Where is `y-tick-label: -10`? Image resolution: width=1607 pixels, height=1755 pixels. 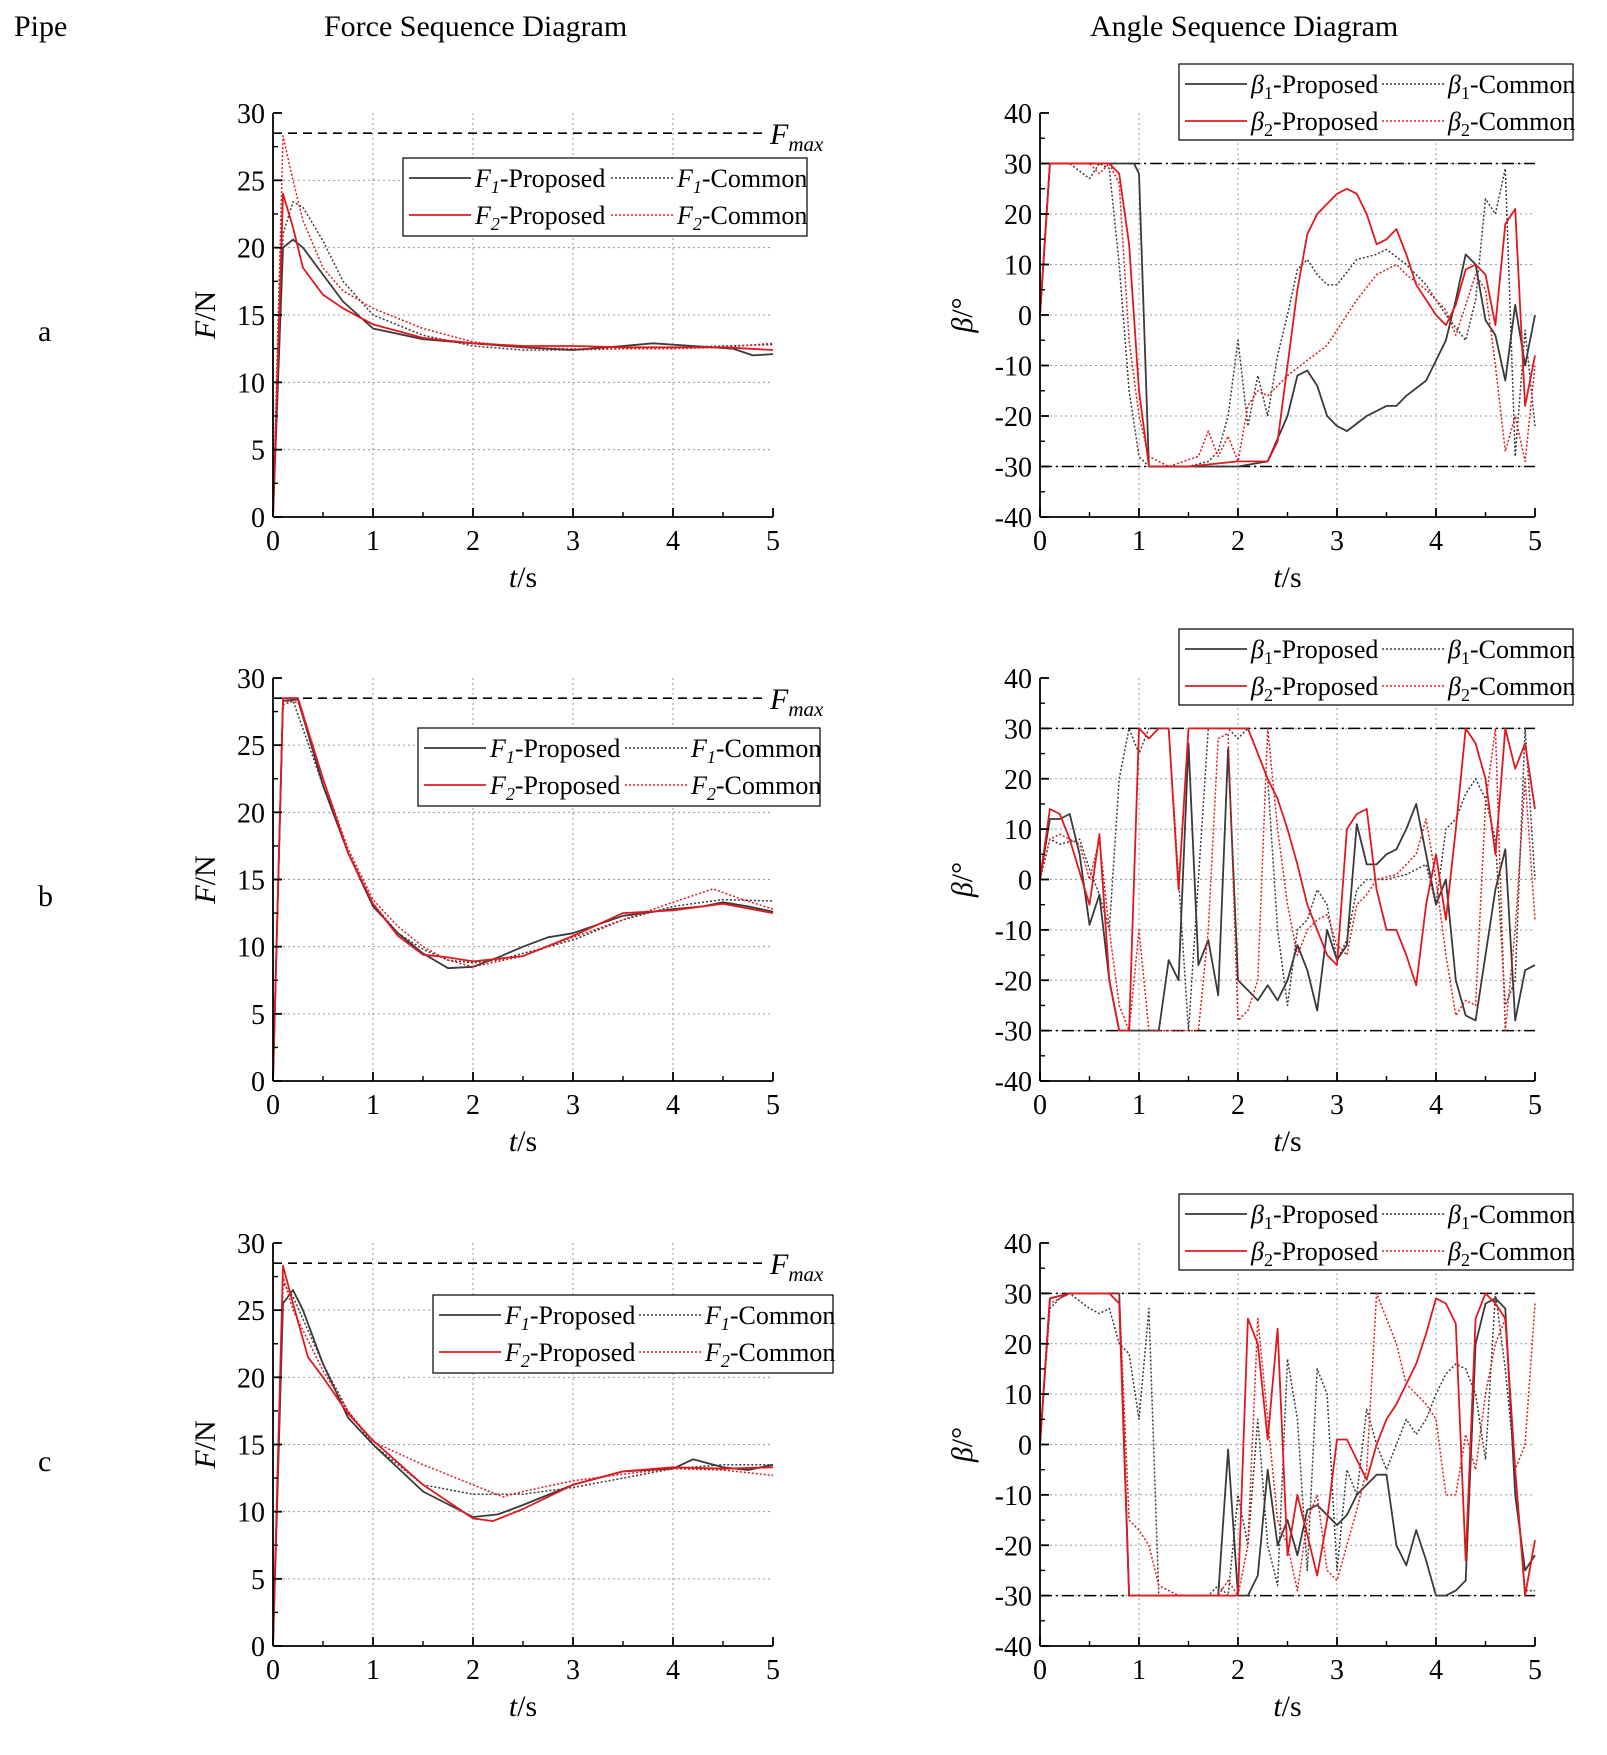
y-tick-label: -10 is located at coordinates (1013, 1496).